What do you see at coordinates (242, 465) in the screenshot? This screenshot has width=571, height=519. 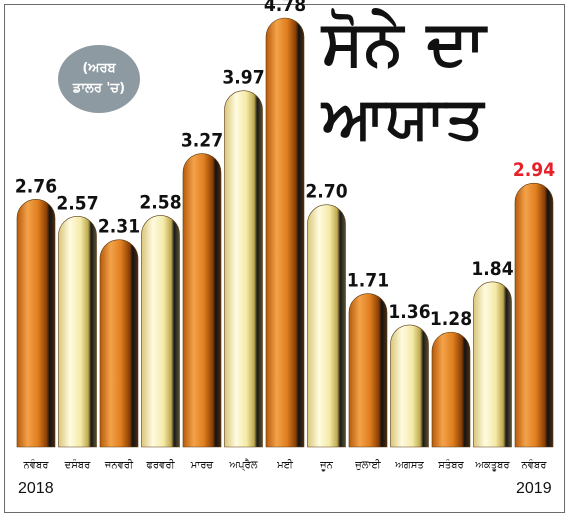 I see `category-label-5: ਅਪ੍ਰੈਲ` at bounding box center [242, 465].